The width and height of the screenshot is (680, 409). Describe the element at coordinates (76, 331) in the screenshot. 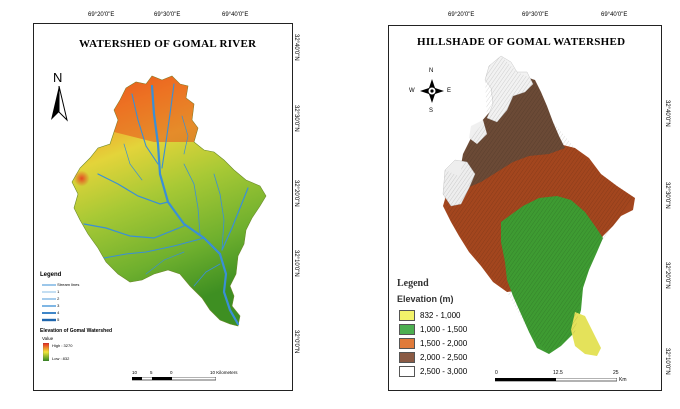

I see `legend-elevation-title: Elevation of Gomal Watershed` at that location.